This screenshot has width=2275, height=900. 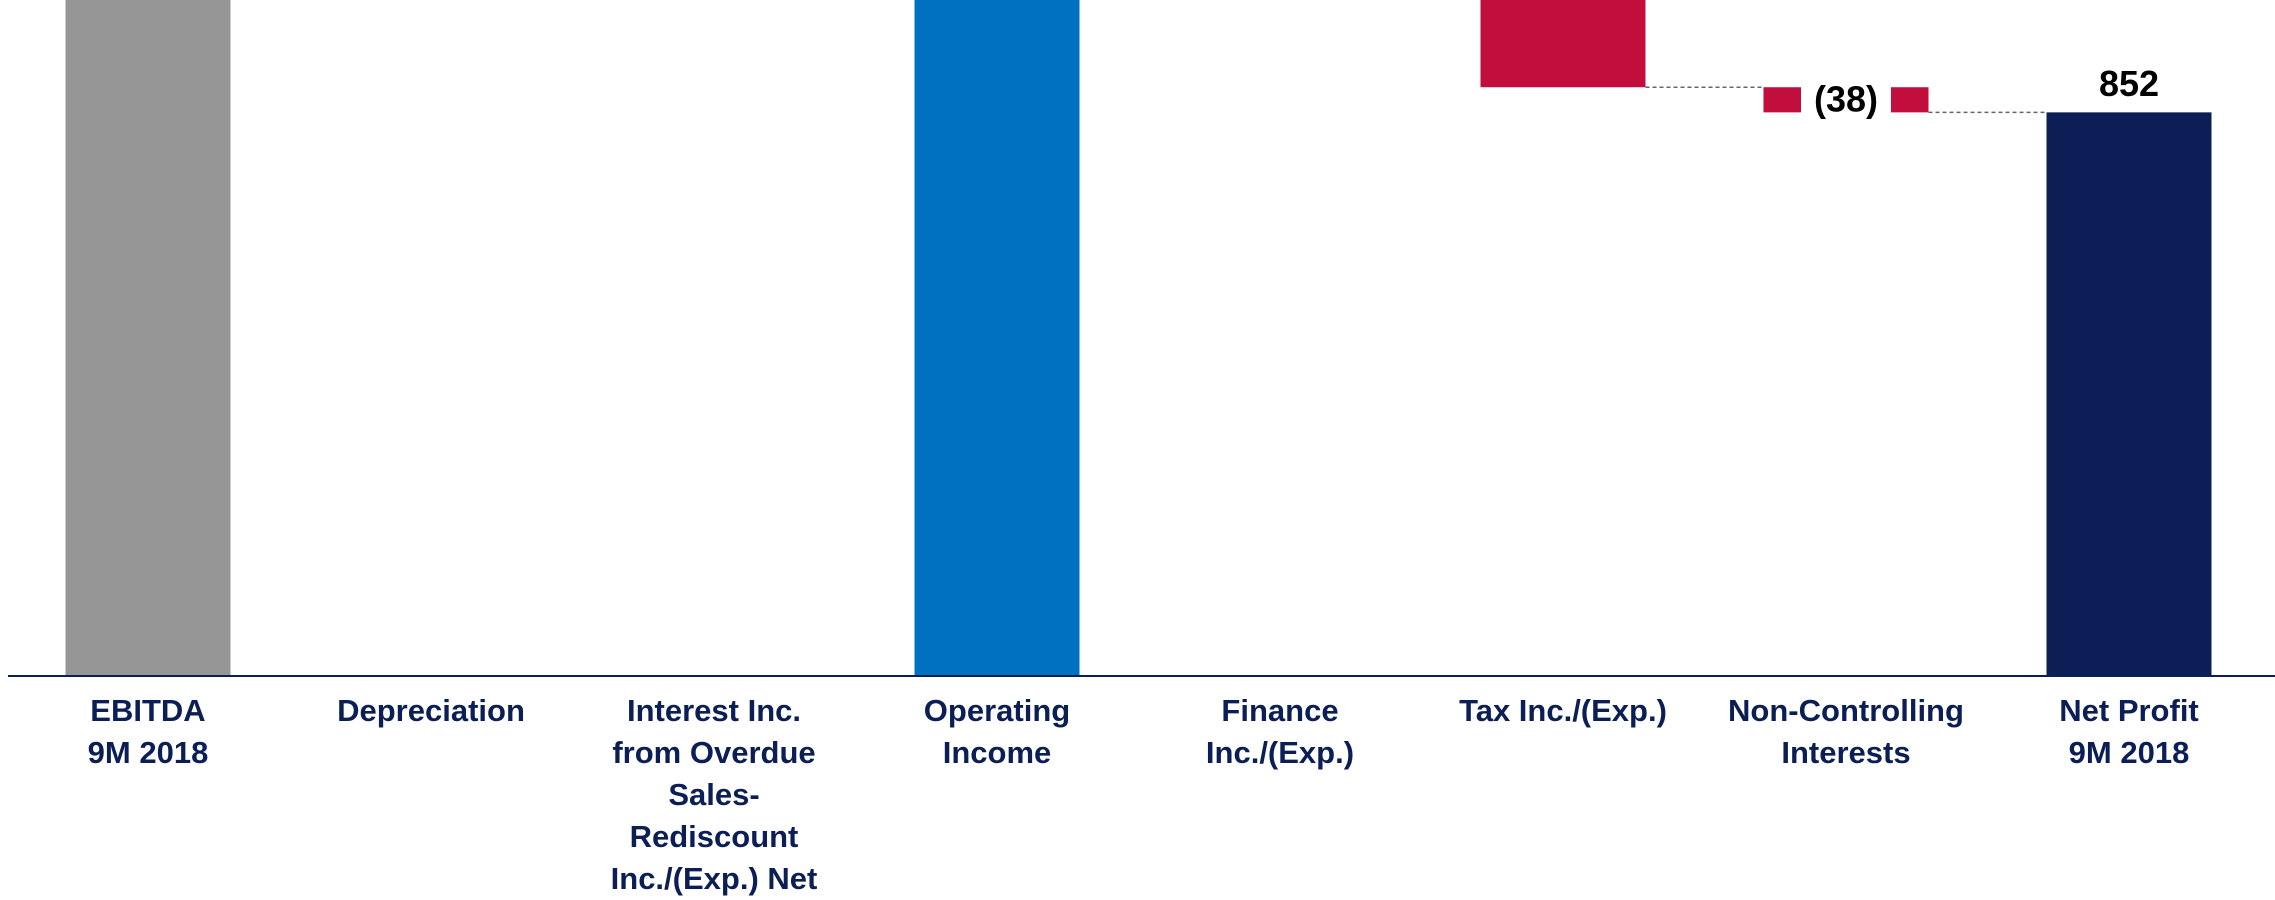 I want to click on category-label: Operating Income, so click(x=997, y=731).